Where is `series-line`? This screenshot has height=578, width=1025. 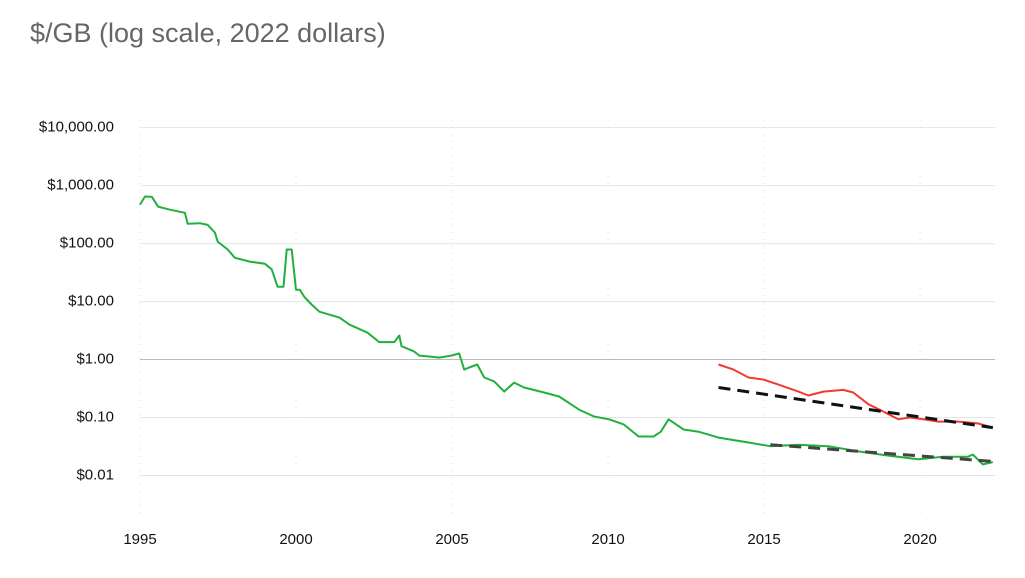
series-line is located at coordinates (856, 396).